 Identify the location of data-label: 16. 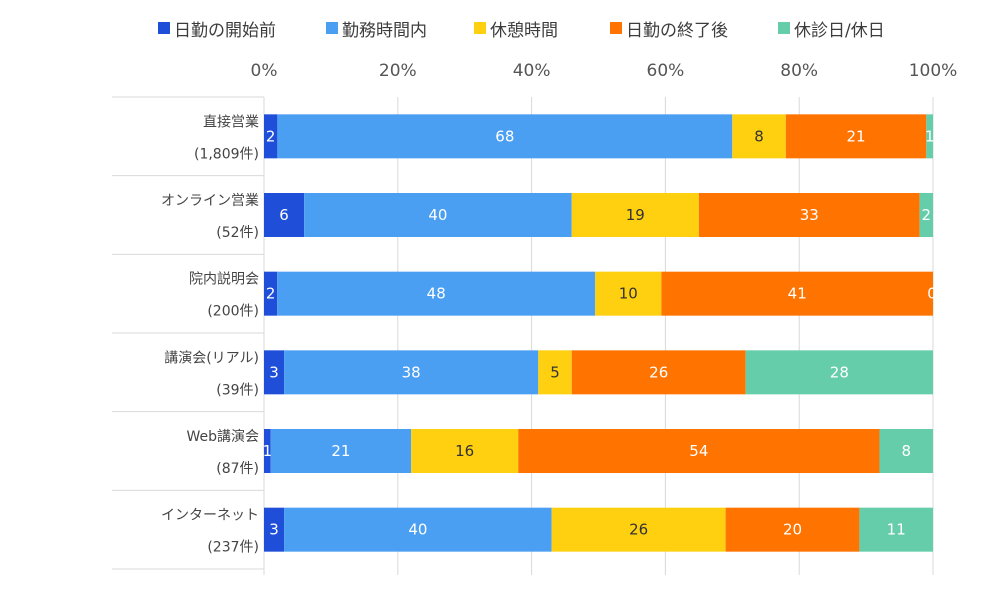
(464, 451).